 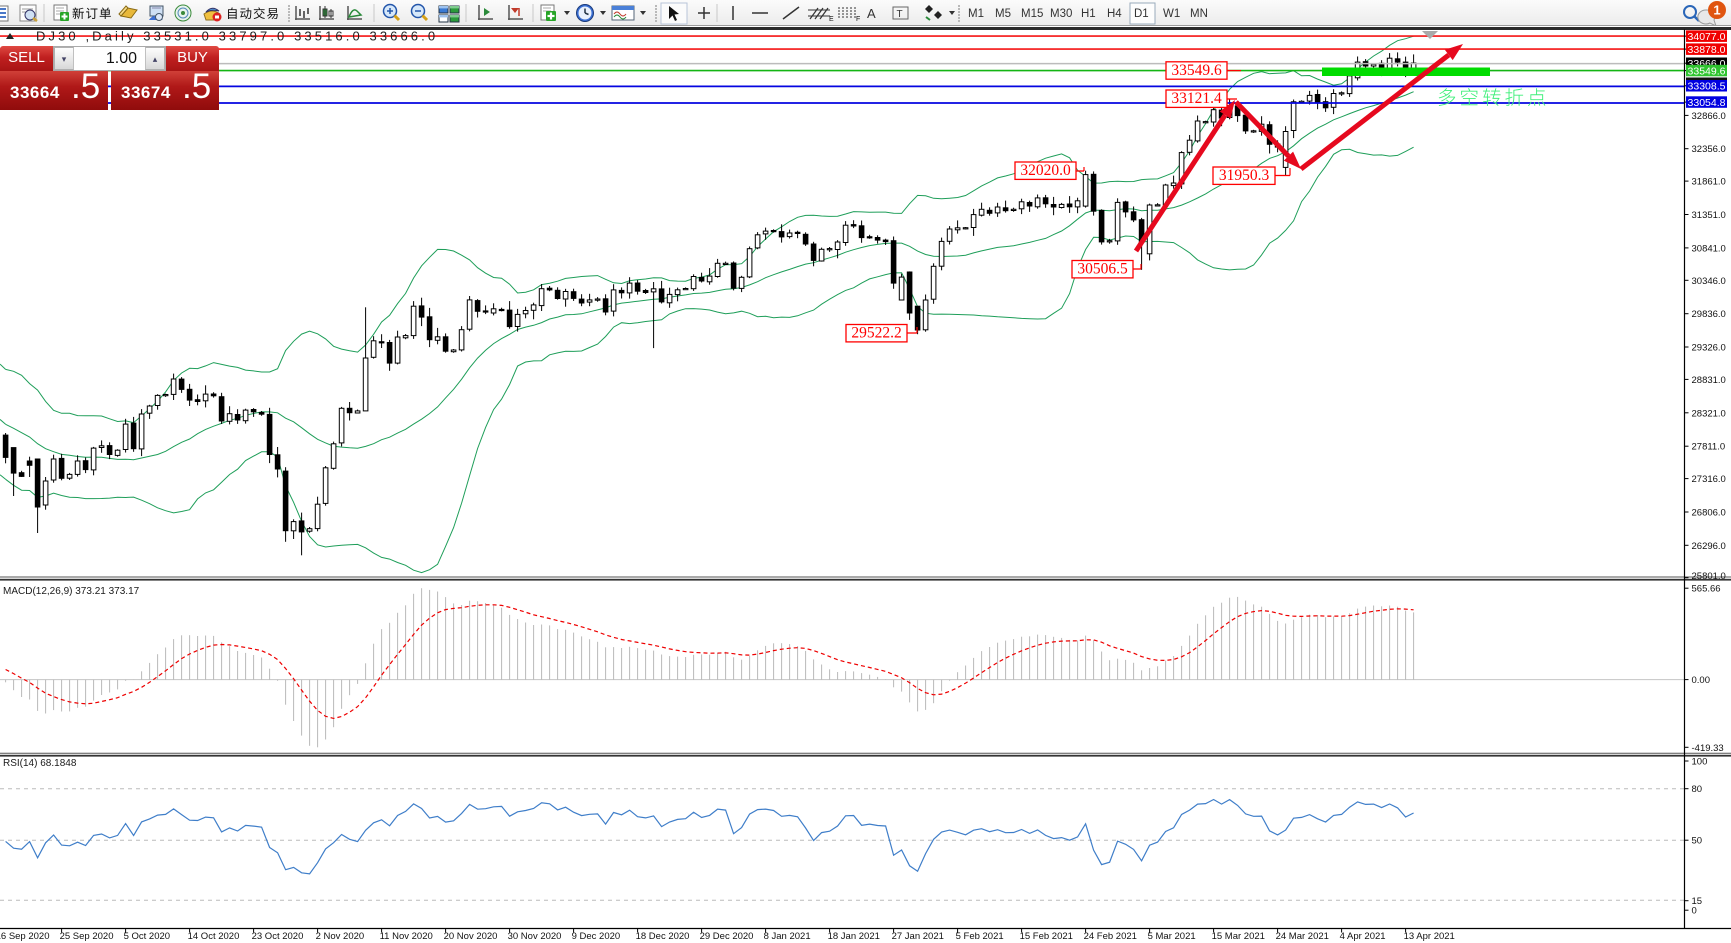 I want to click on svg-text: 5 Oct 2020, so click(x=147, y=936).